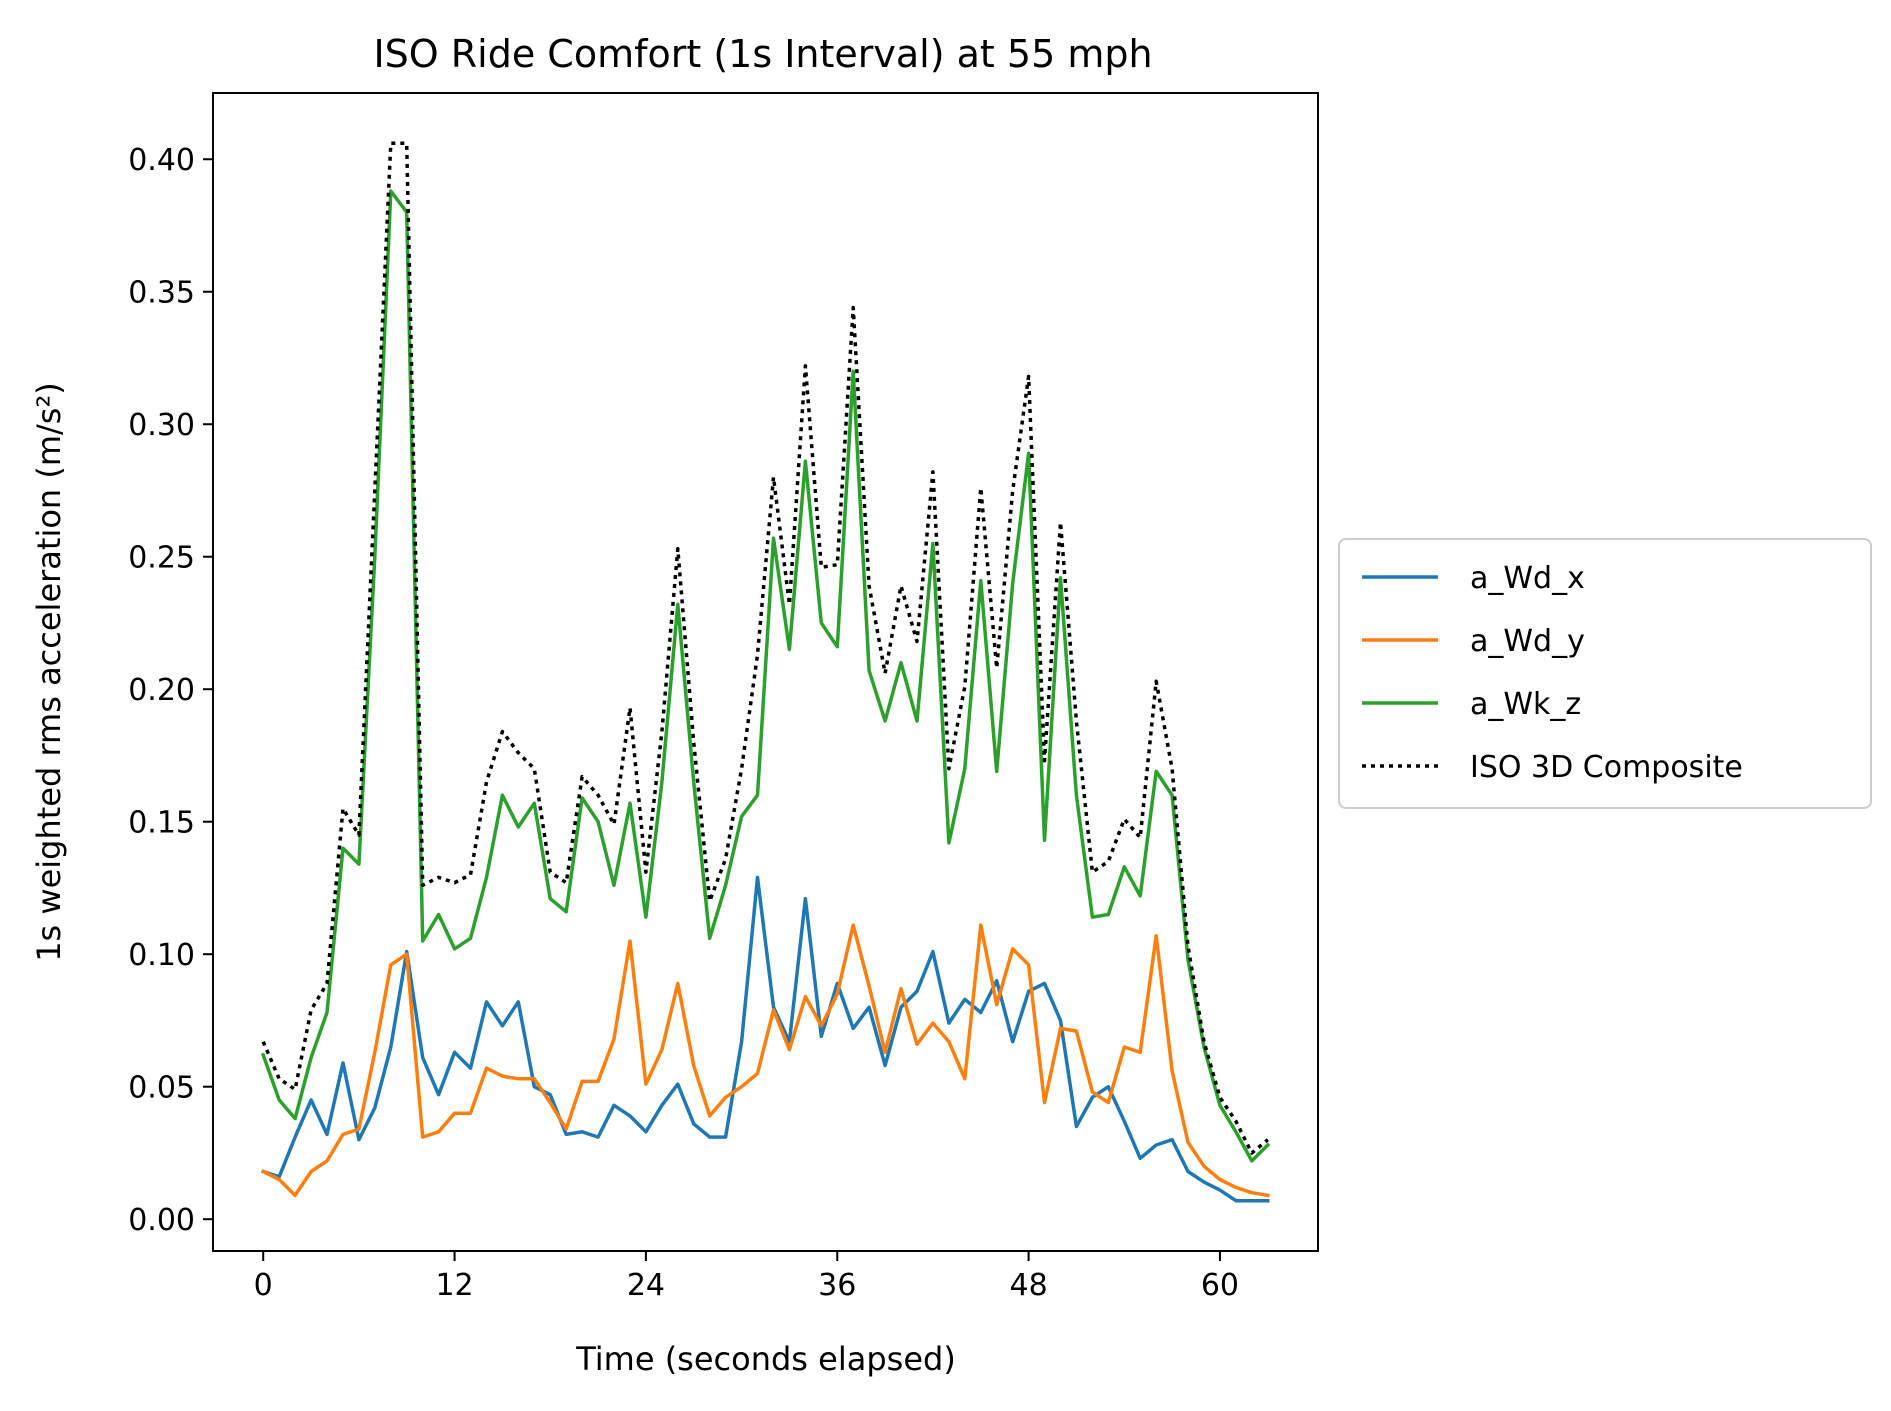 This screenshot has width=1891, height=1411. I want to click on y-tick-label: 0.25, so click(161, 558).